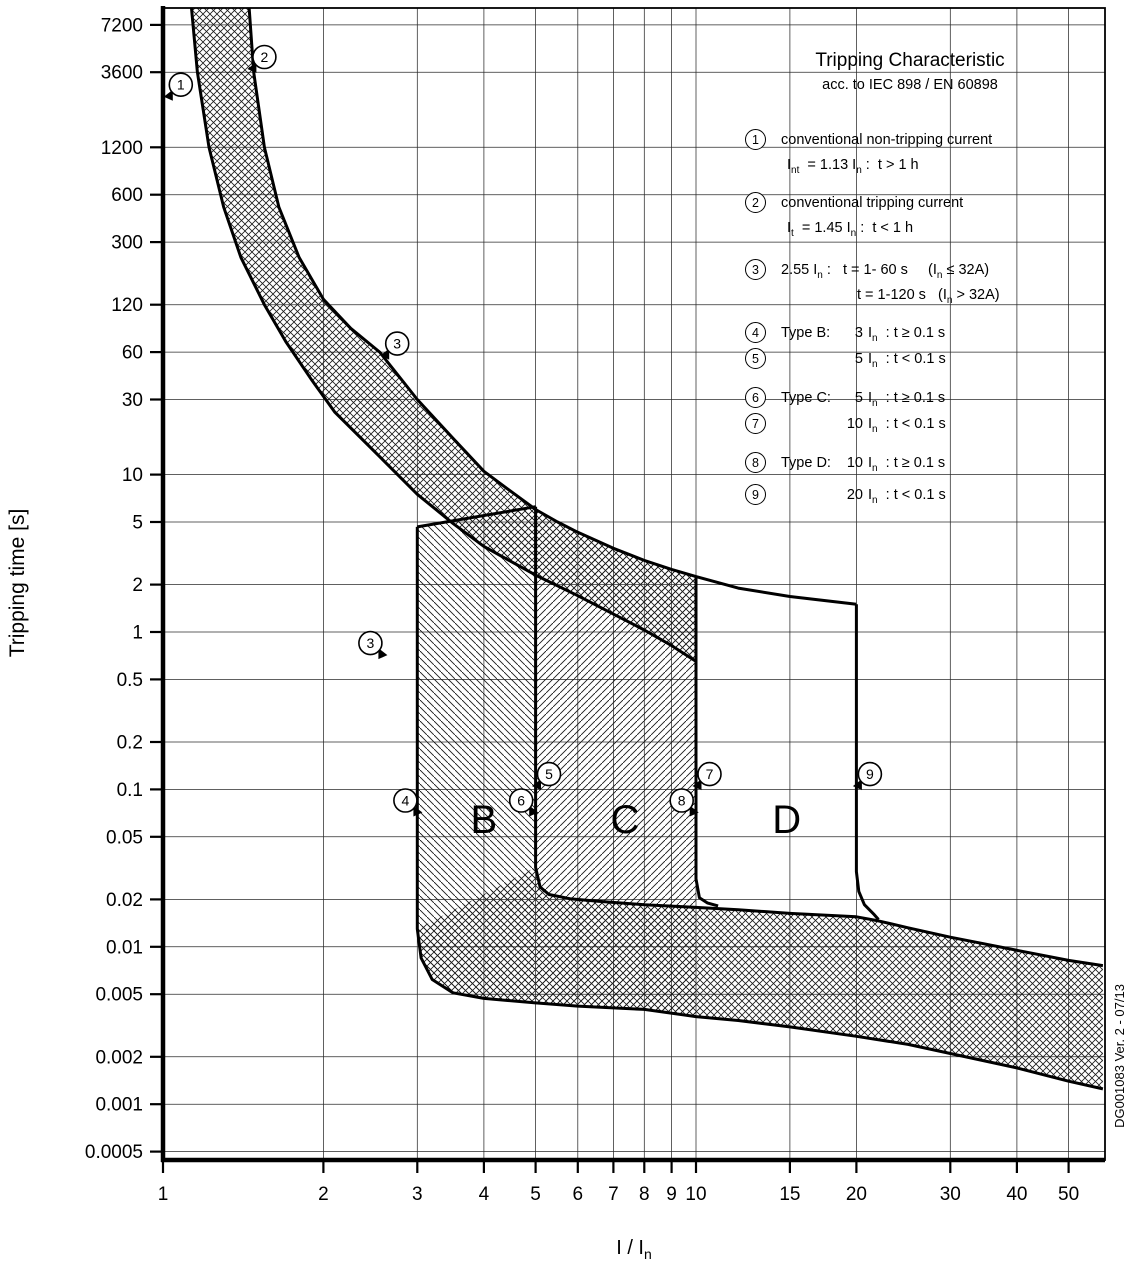 This screenshot has height=1280, width=1130. I want to click on chart-annotation-8-8: 8, so click(684, 802).